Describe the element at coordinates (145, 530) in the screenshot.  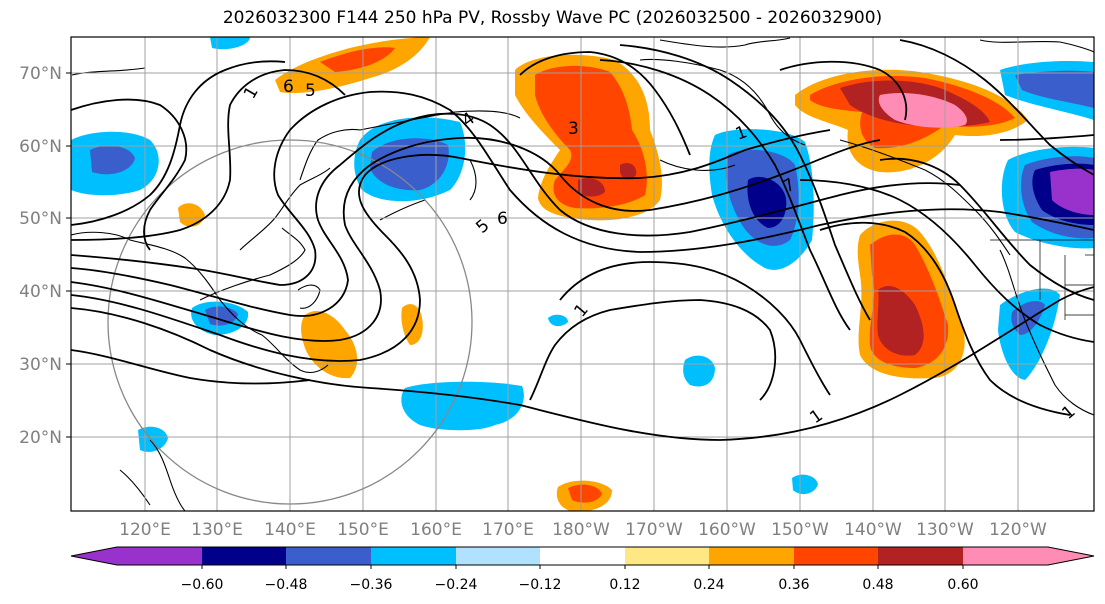
I see `lon-label: 120°E` at that location.